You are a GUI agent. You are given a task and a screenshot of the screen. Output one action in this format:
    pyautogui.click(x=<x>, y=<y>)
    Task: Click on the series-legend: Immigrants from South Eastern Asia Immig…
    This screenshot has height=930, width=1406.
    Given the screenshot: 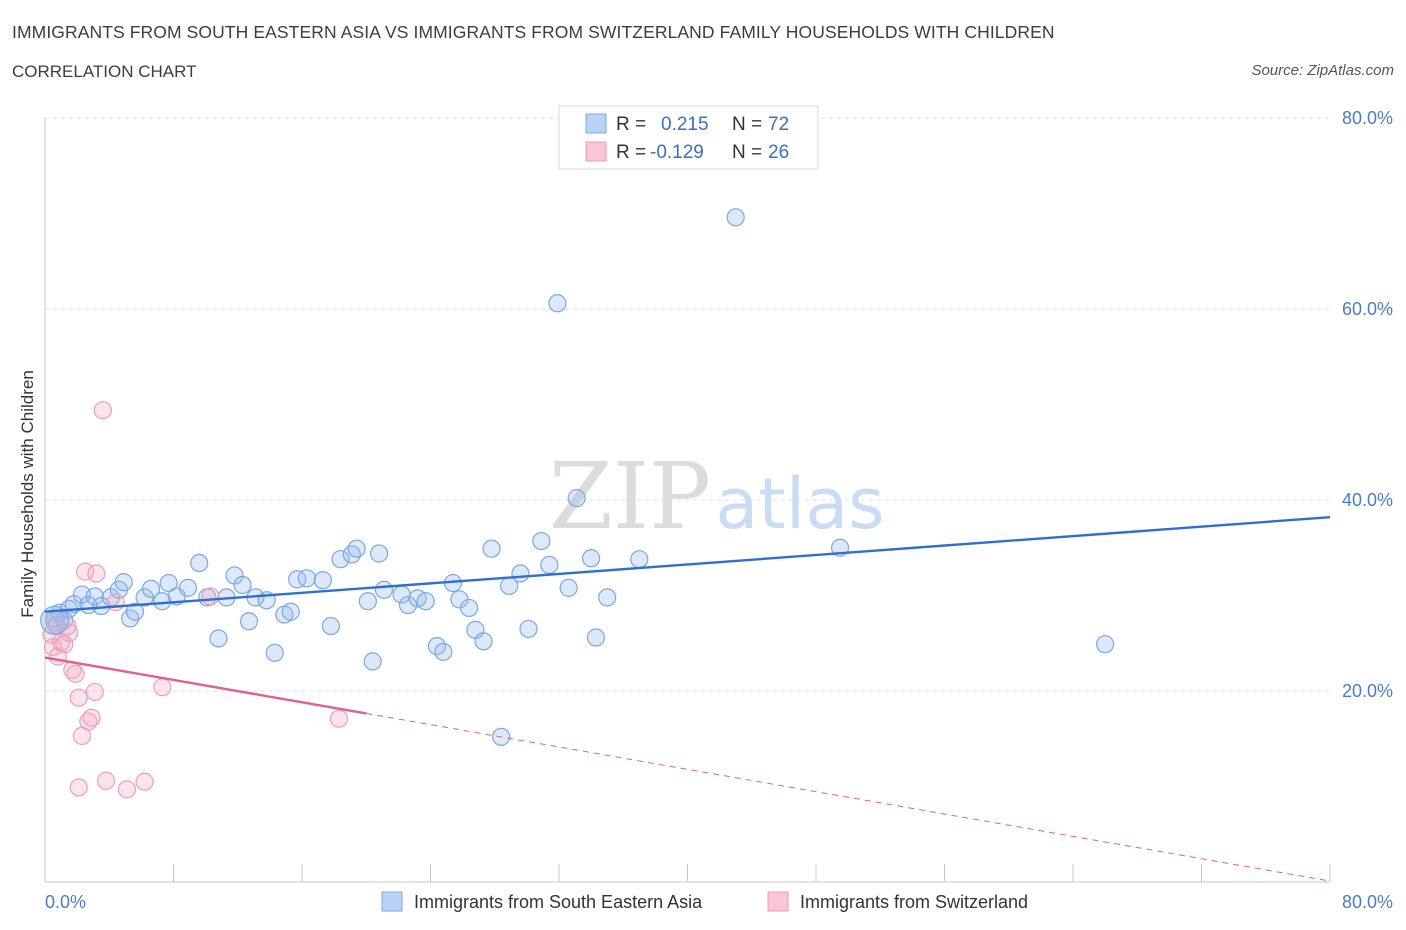 What is the action you would take?
    pyautogui.click(x=704, y=901)
    